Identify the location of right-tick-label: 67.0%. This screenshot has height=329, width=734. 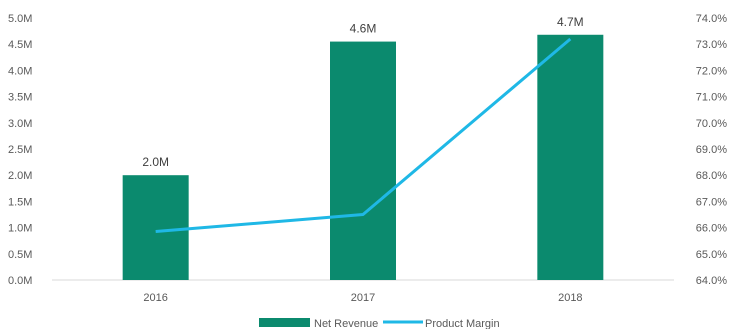
(711, 202).